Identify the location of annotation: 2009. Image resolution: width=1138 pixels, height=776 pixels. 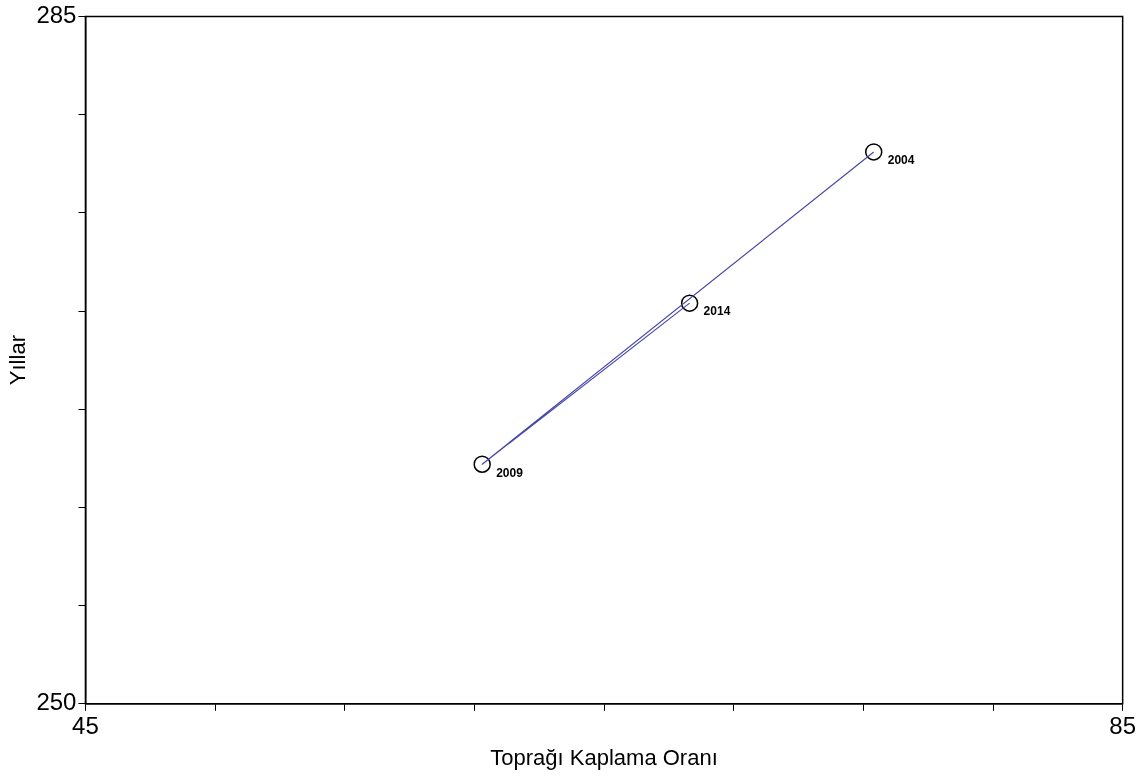
(510, 472).